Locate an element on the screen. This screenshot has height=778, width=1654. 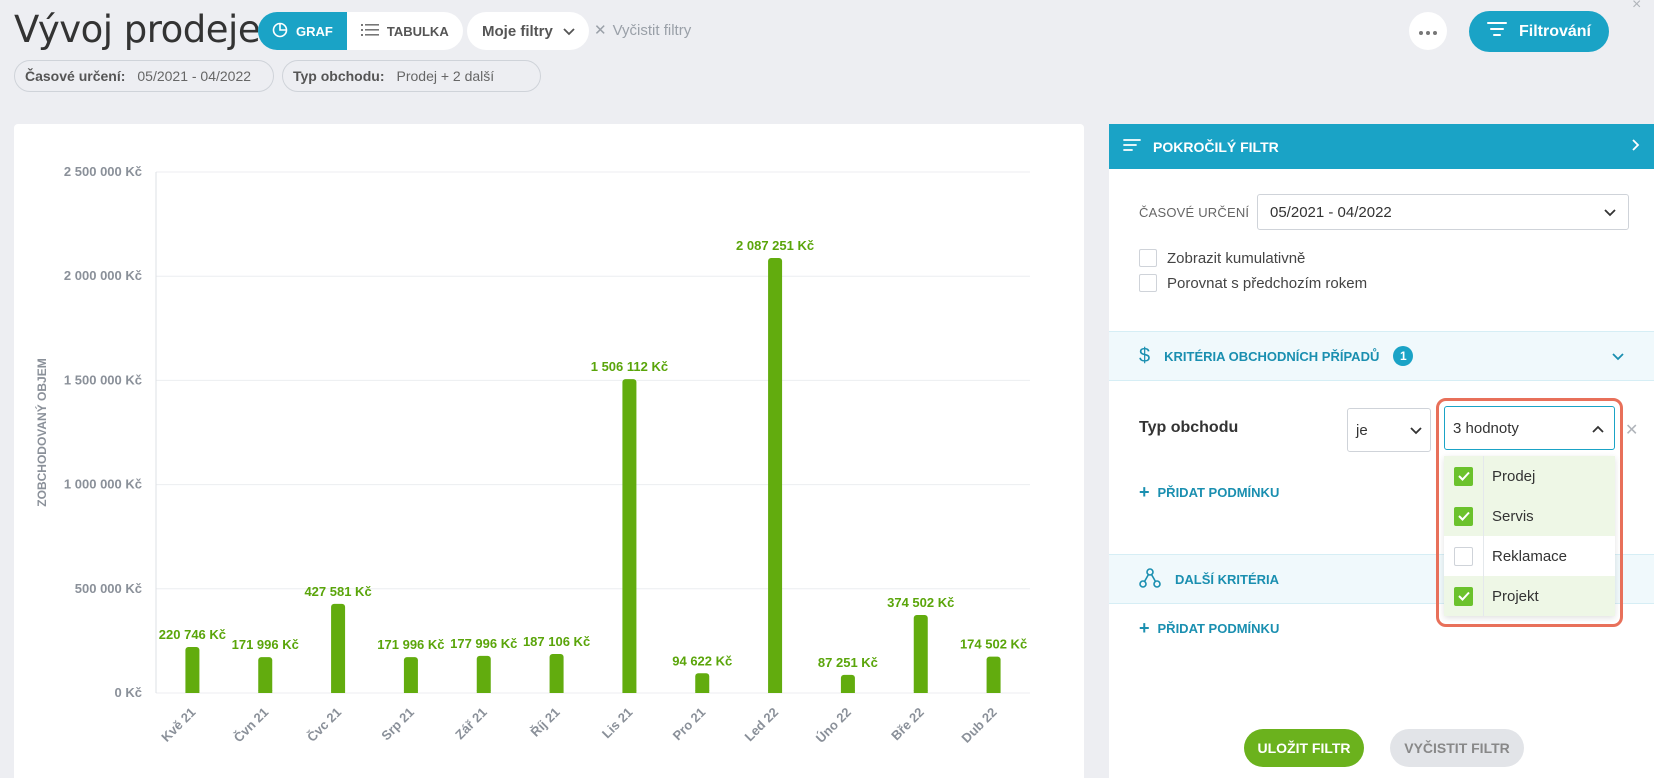
filtering-label: Filtrování is located at coordinates (1554, 31).